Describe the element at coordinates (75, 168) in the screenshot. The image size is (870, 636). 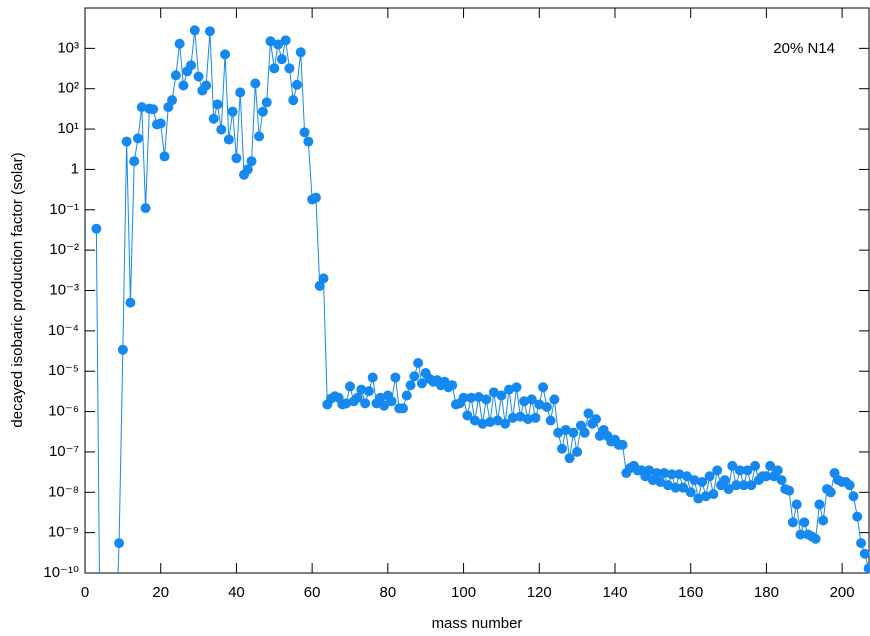
I see `y-tick-label: 1` at that location.